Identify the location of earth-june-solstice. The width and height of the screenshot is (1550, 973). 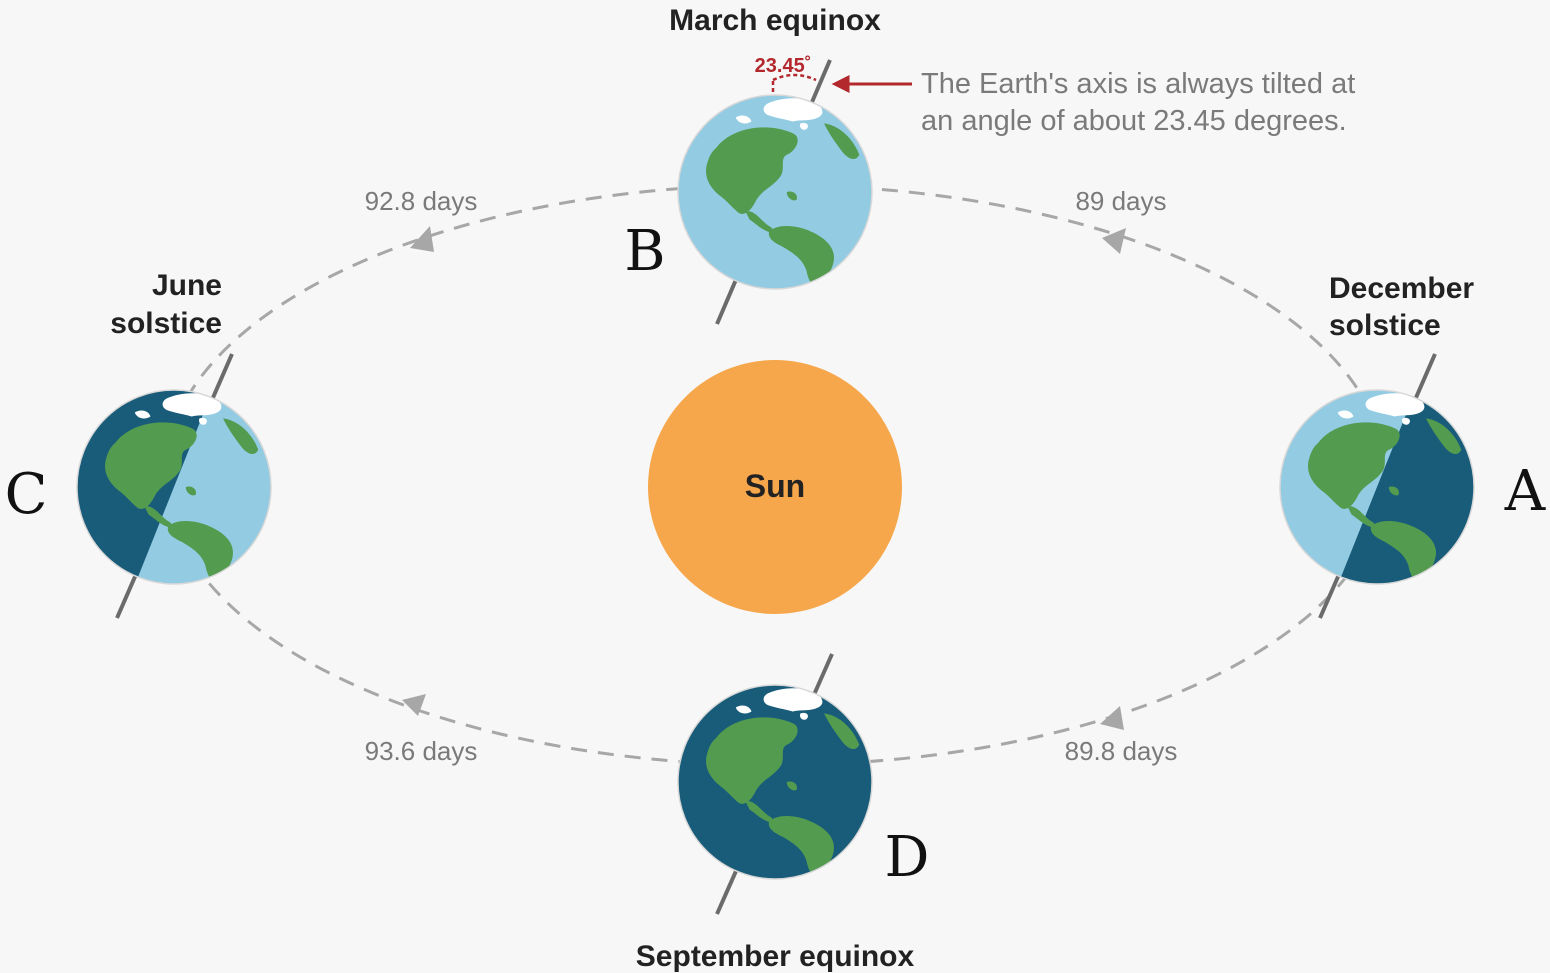
(174, 486).